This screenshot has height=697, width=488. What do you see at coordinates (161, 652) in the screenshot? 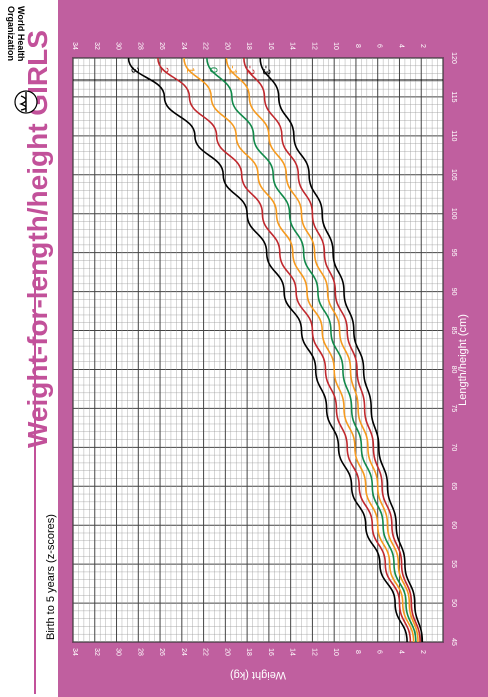
I see `y-tick-label-bottom: 26` at bounding box center [161, 652].